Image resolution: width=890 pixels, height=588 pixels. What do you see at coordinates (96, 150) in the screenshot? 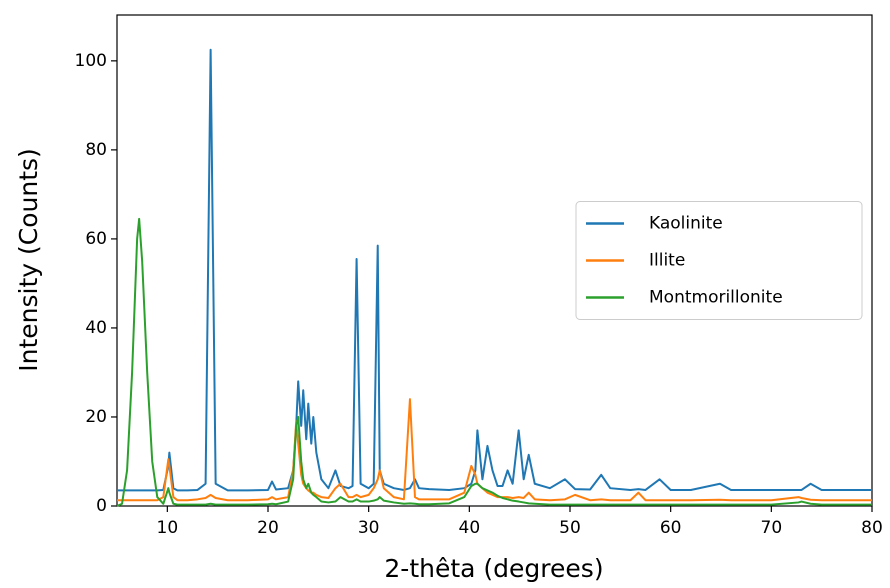
I see `y-tick-label: 80` at bounding box center [96, 150].